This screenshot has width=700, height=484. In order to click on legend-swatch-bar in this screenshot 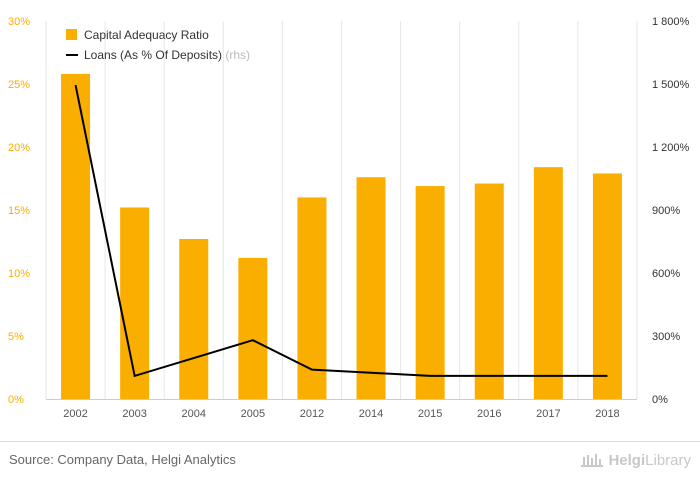, I will do `click(71, 34)`.